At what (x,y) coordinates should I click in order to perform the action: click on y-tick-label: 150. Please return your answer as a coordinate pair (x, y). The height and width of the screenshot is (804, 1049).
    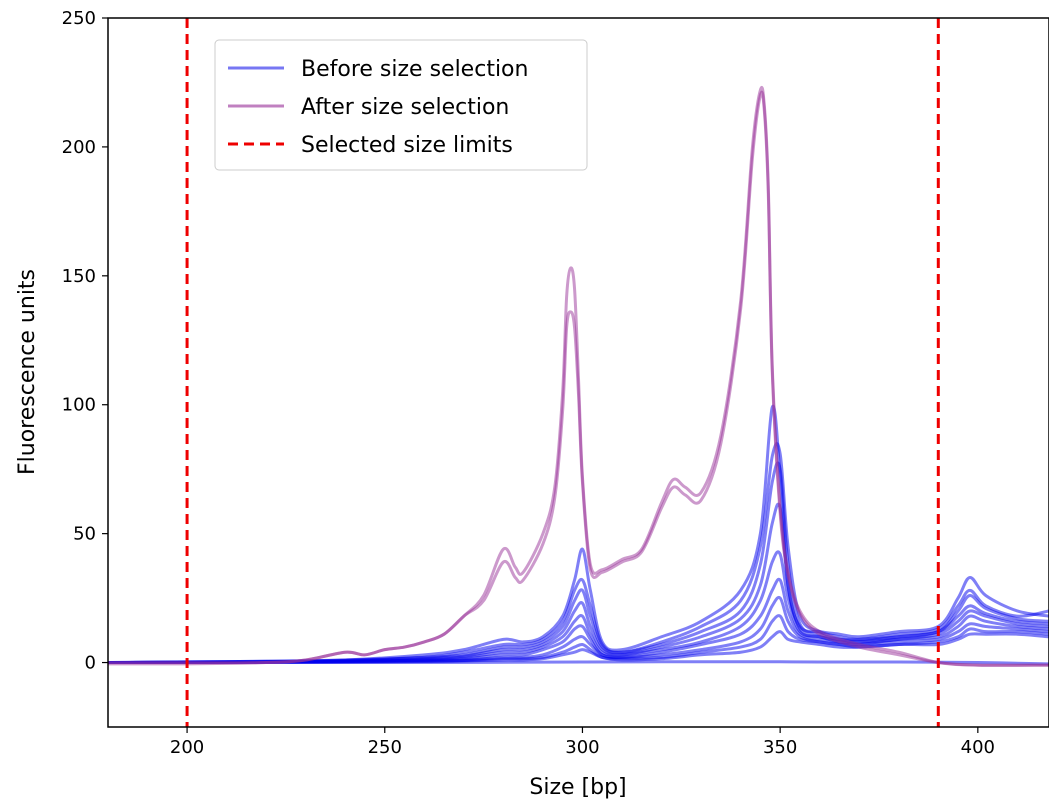
    Looking at the image, I should click on (79, 276).